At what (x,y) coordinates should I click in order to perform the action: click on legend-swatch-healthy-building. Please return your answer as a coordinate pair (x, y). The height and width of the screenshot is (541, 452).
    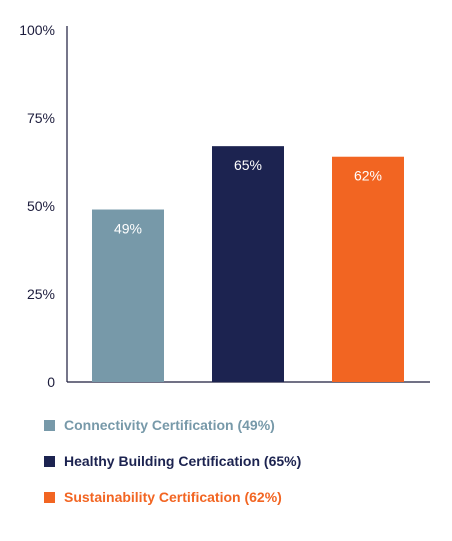
    Looking at the image, I should click on (49, 461).